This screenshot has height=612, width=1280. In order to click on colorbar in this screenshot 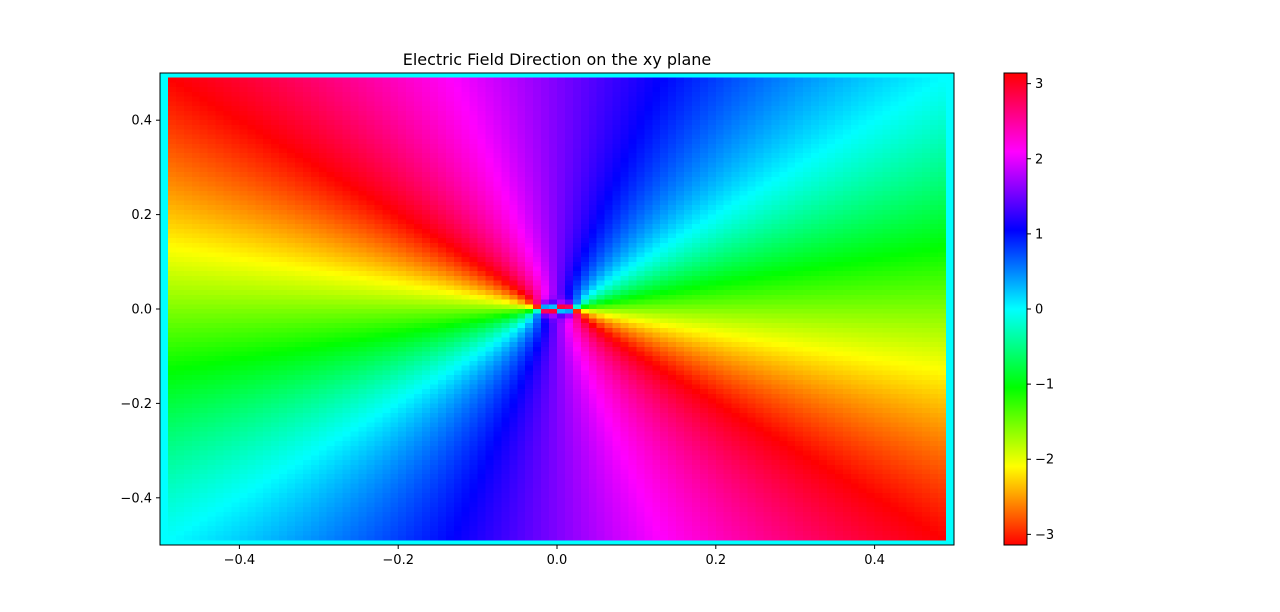, I will do `click(1015, 309)`.